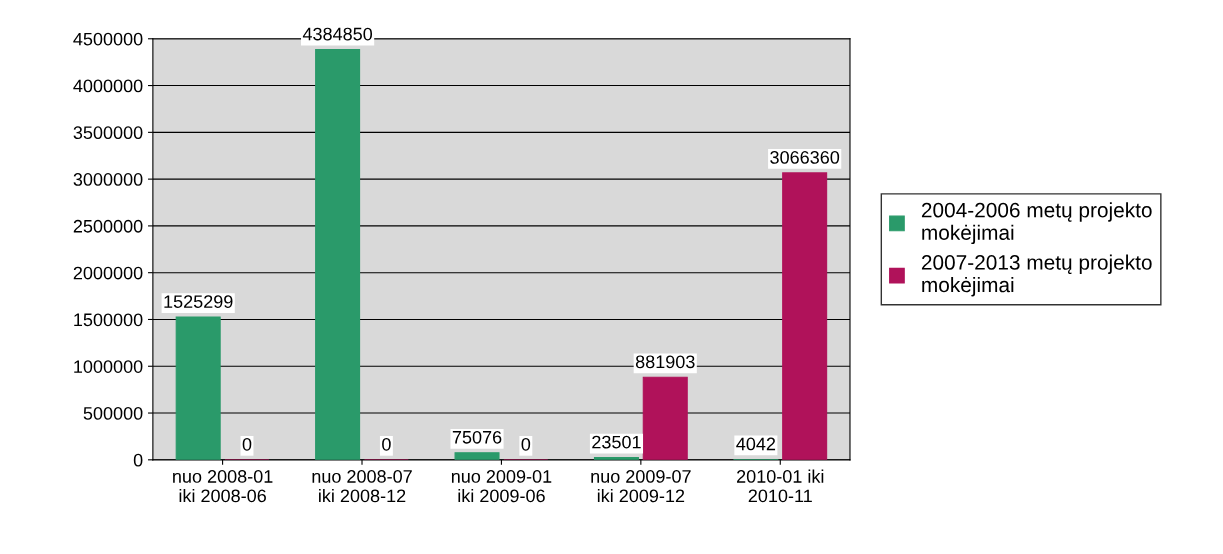 Image resolution: width=1223 pixels, height=554 pixels. What do you see at coordinates (641, 486) in the screenshot?
I see `x-tick-label: nuo 2009-07 iki 2009-12` at bounding box center [641, 486].